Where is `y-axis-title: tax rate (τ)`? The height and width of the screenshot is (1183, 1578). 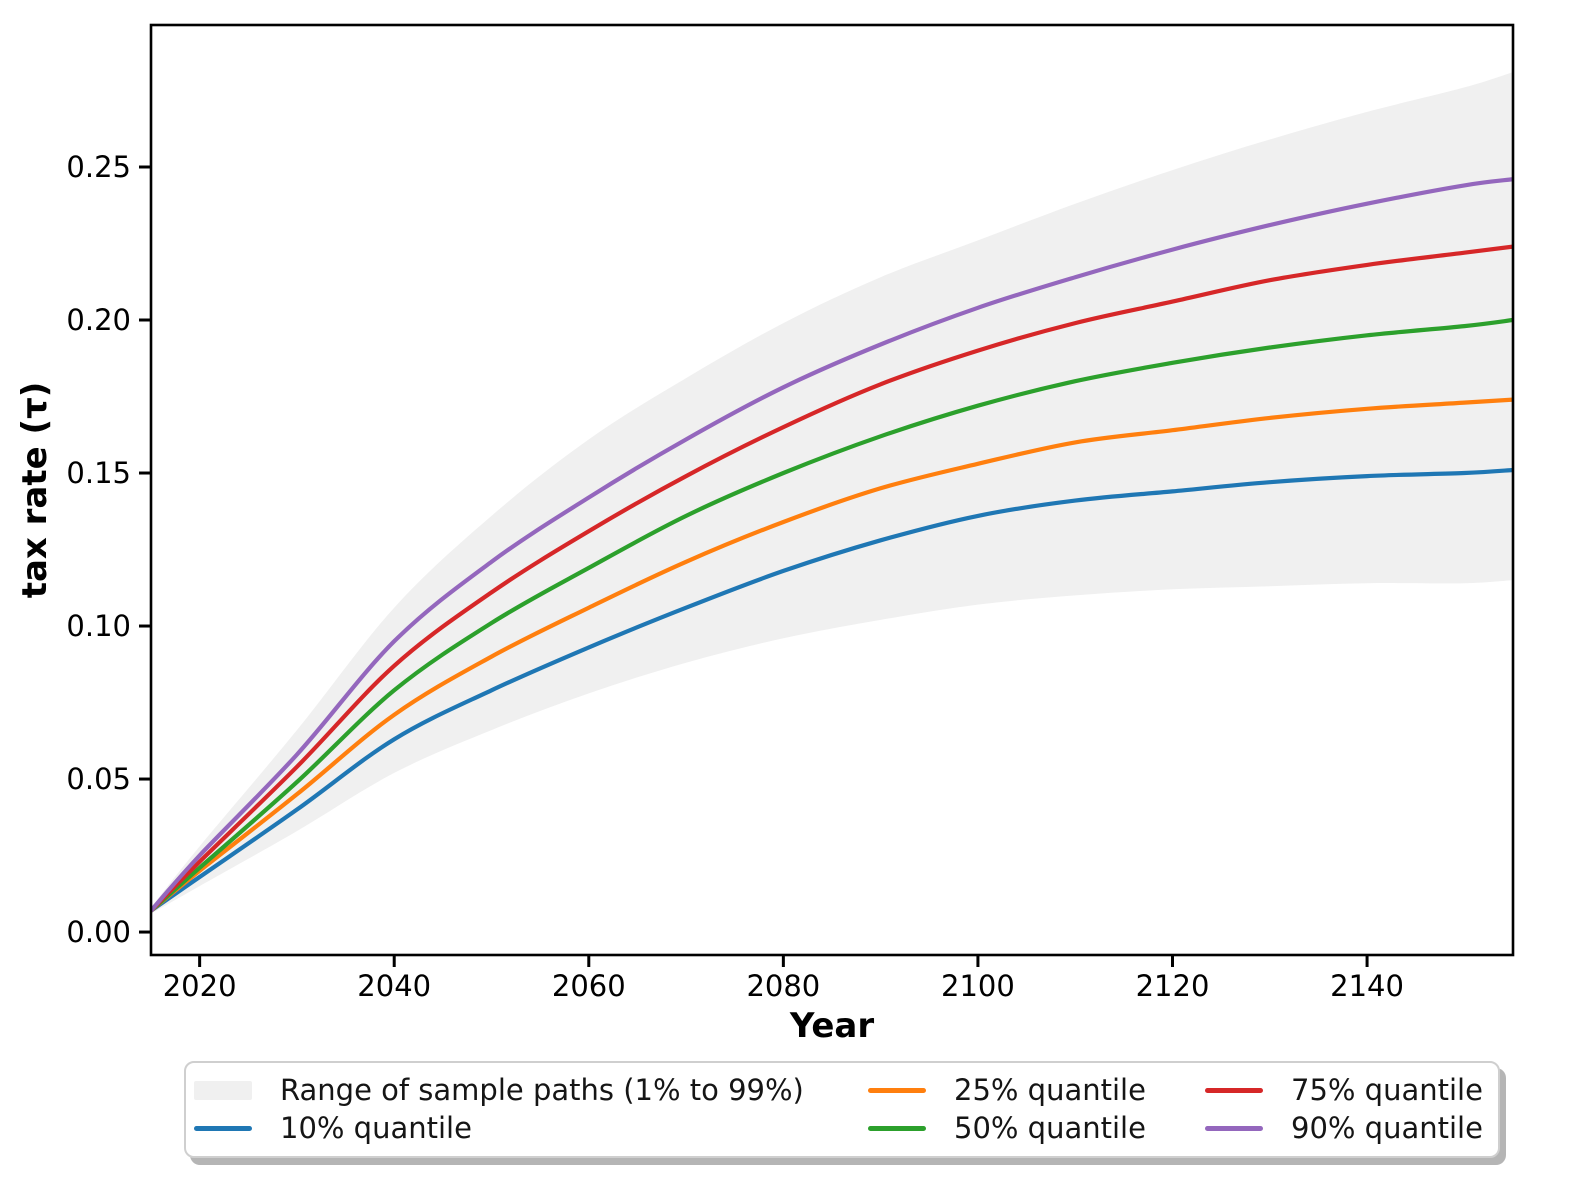
y-axis-title: tax rate (τ) is located at coordinates (35, 490).